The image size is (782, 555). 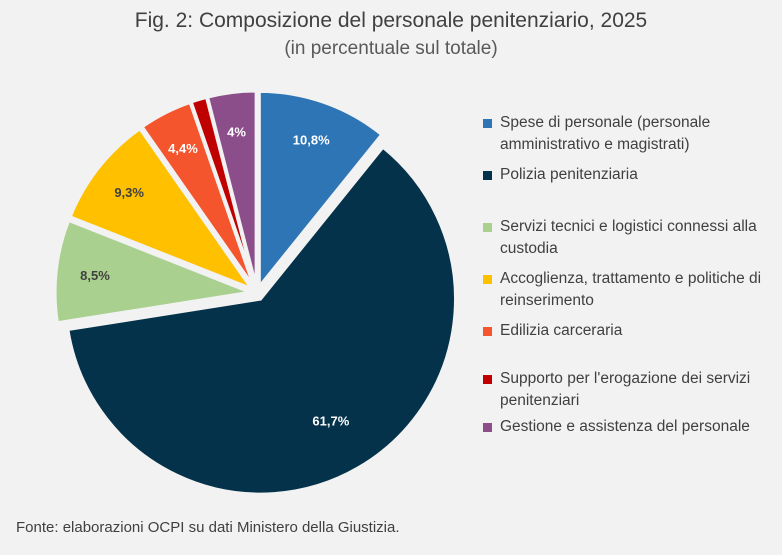 I want to click on legend-label-2: Polizia penitenziaria, so click(x=569, y=174).